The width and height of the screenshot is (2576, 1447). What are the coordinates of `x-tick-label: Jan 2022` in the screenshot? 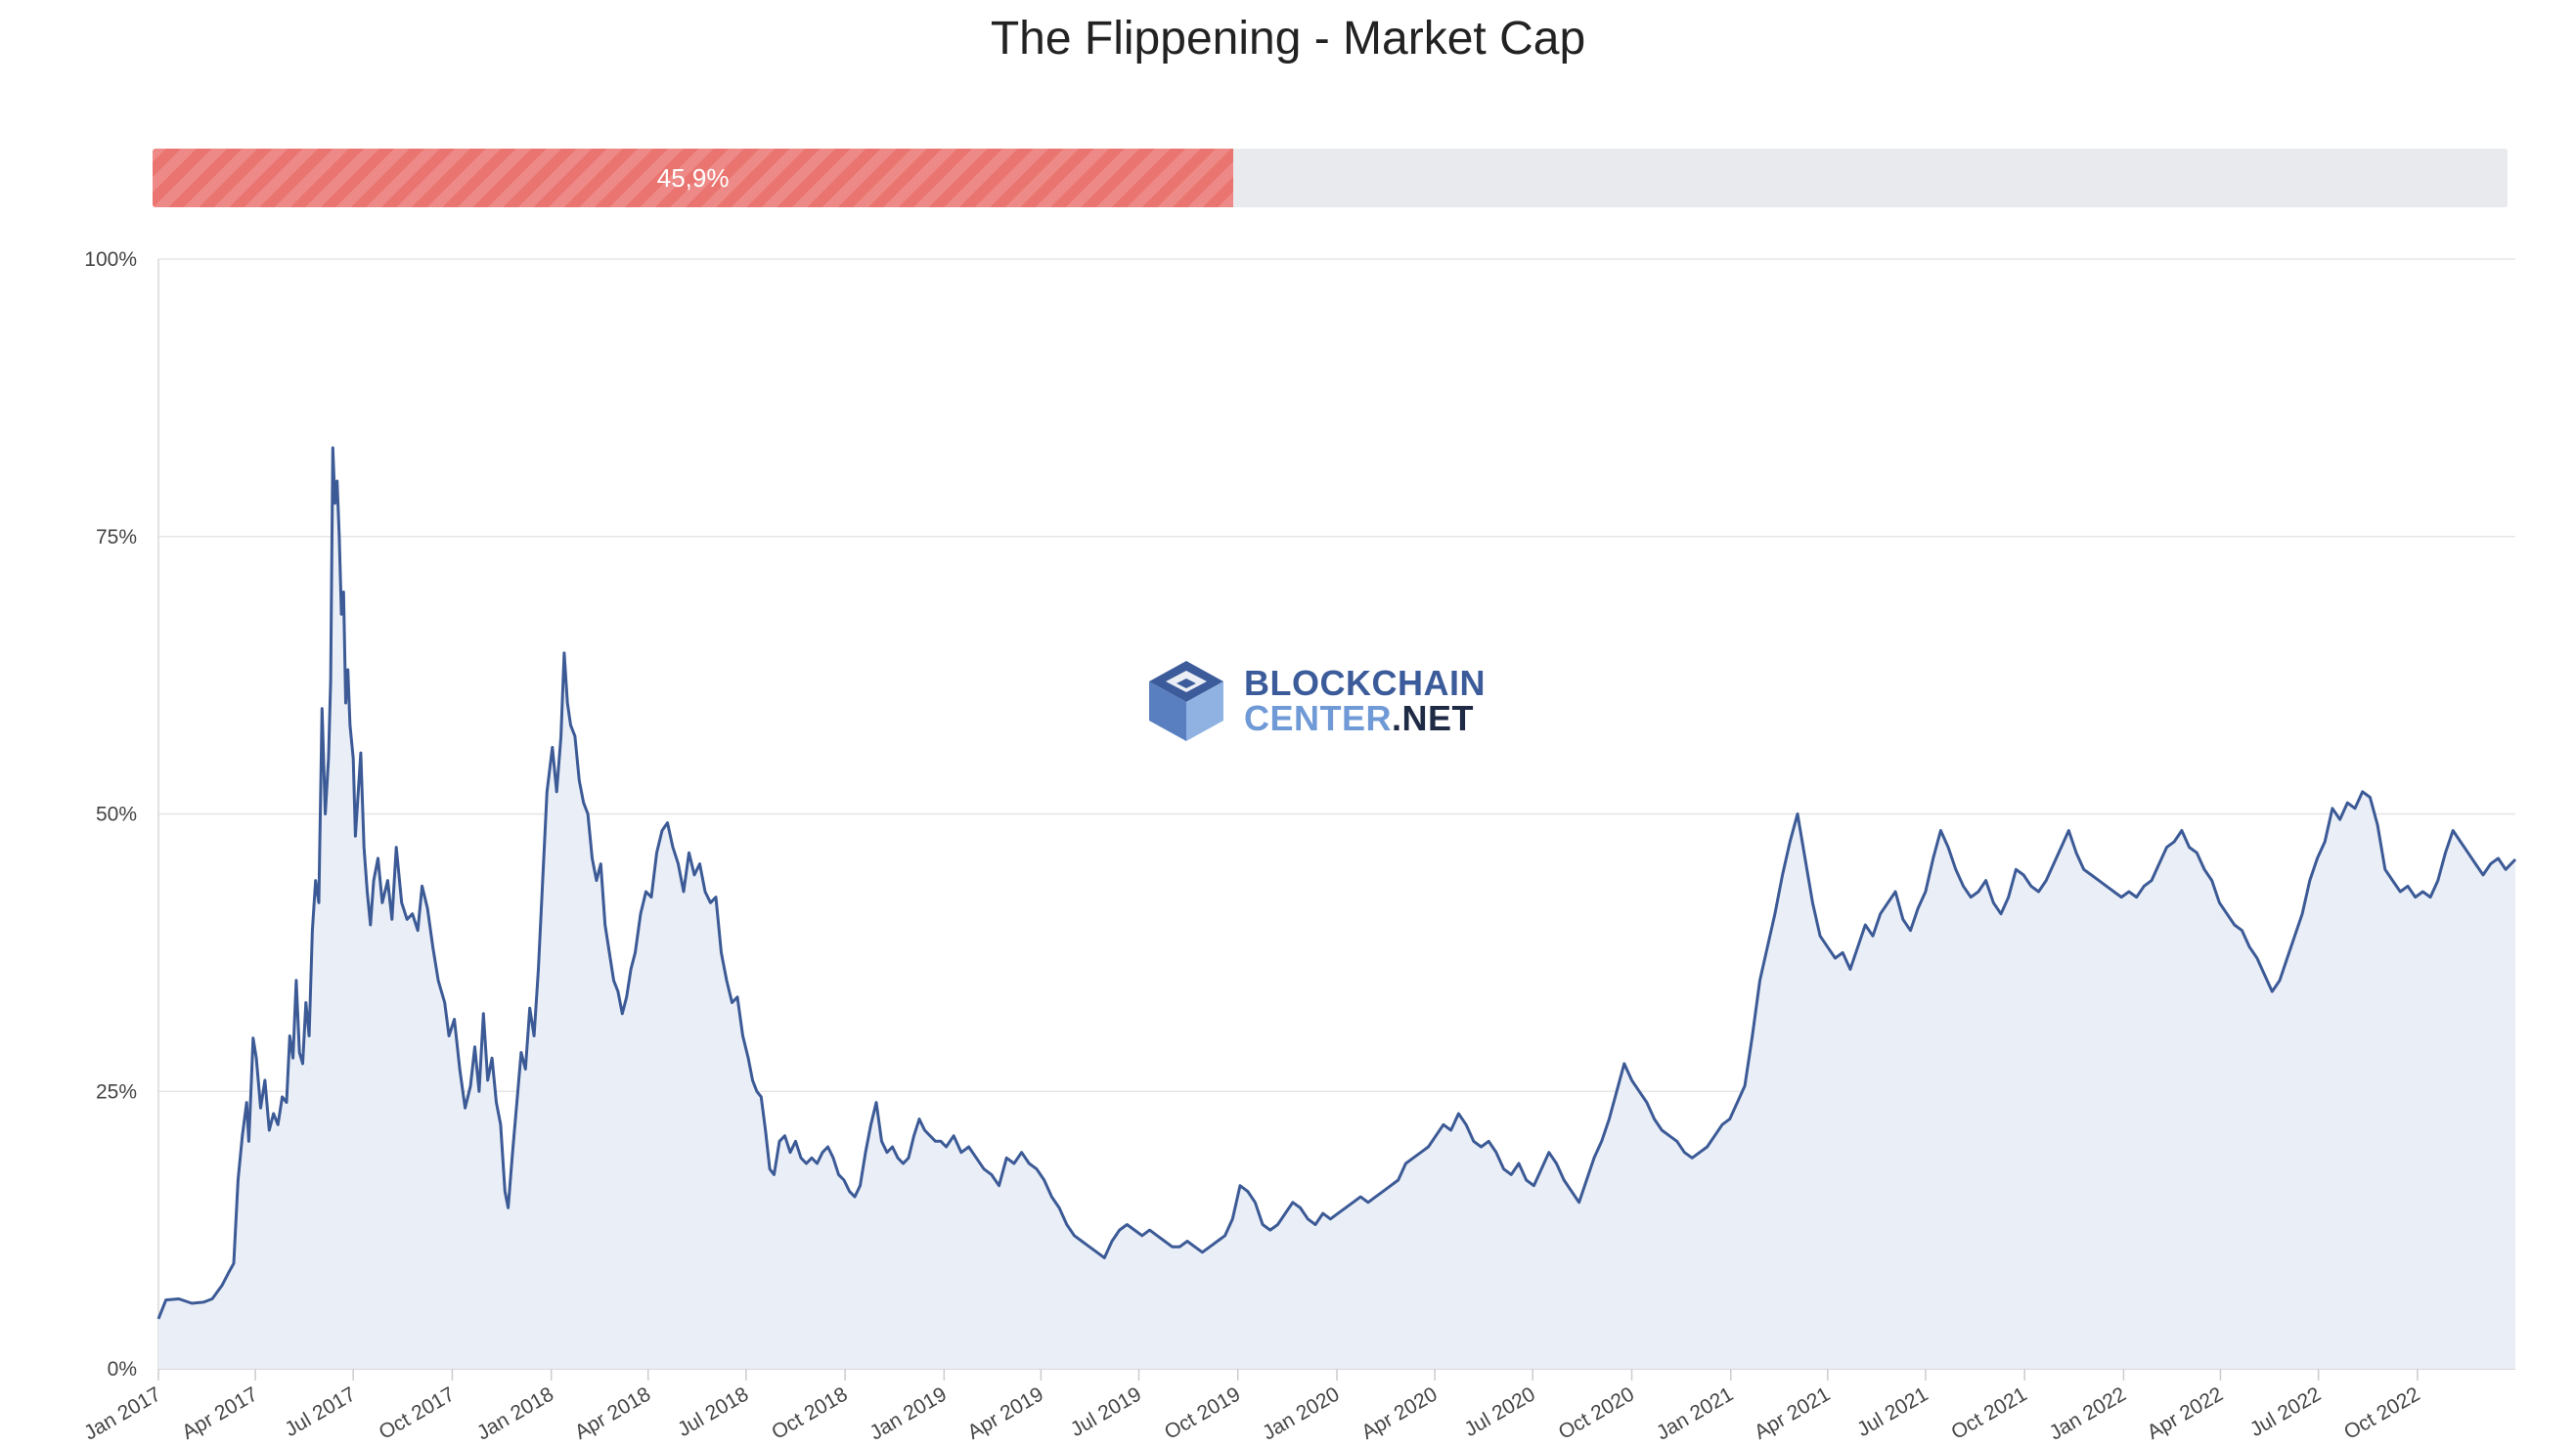 It's located at (2088, 1413).